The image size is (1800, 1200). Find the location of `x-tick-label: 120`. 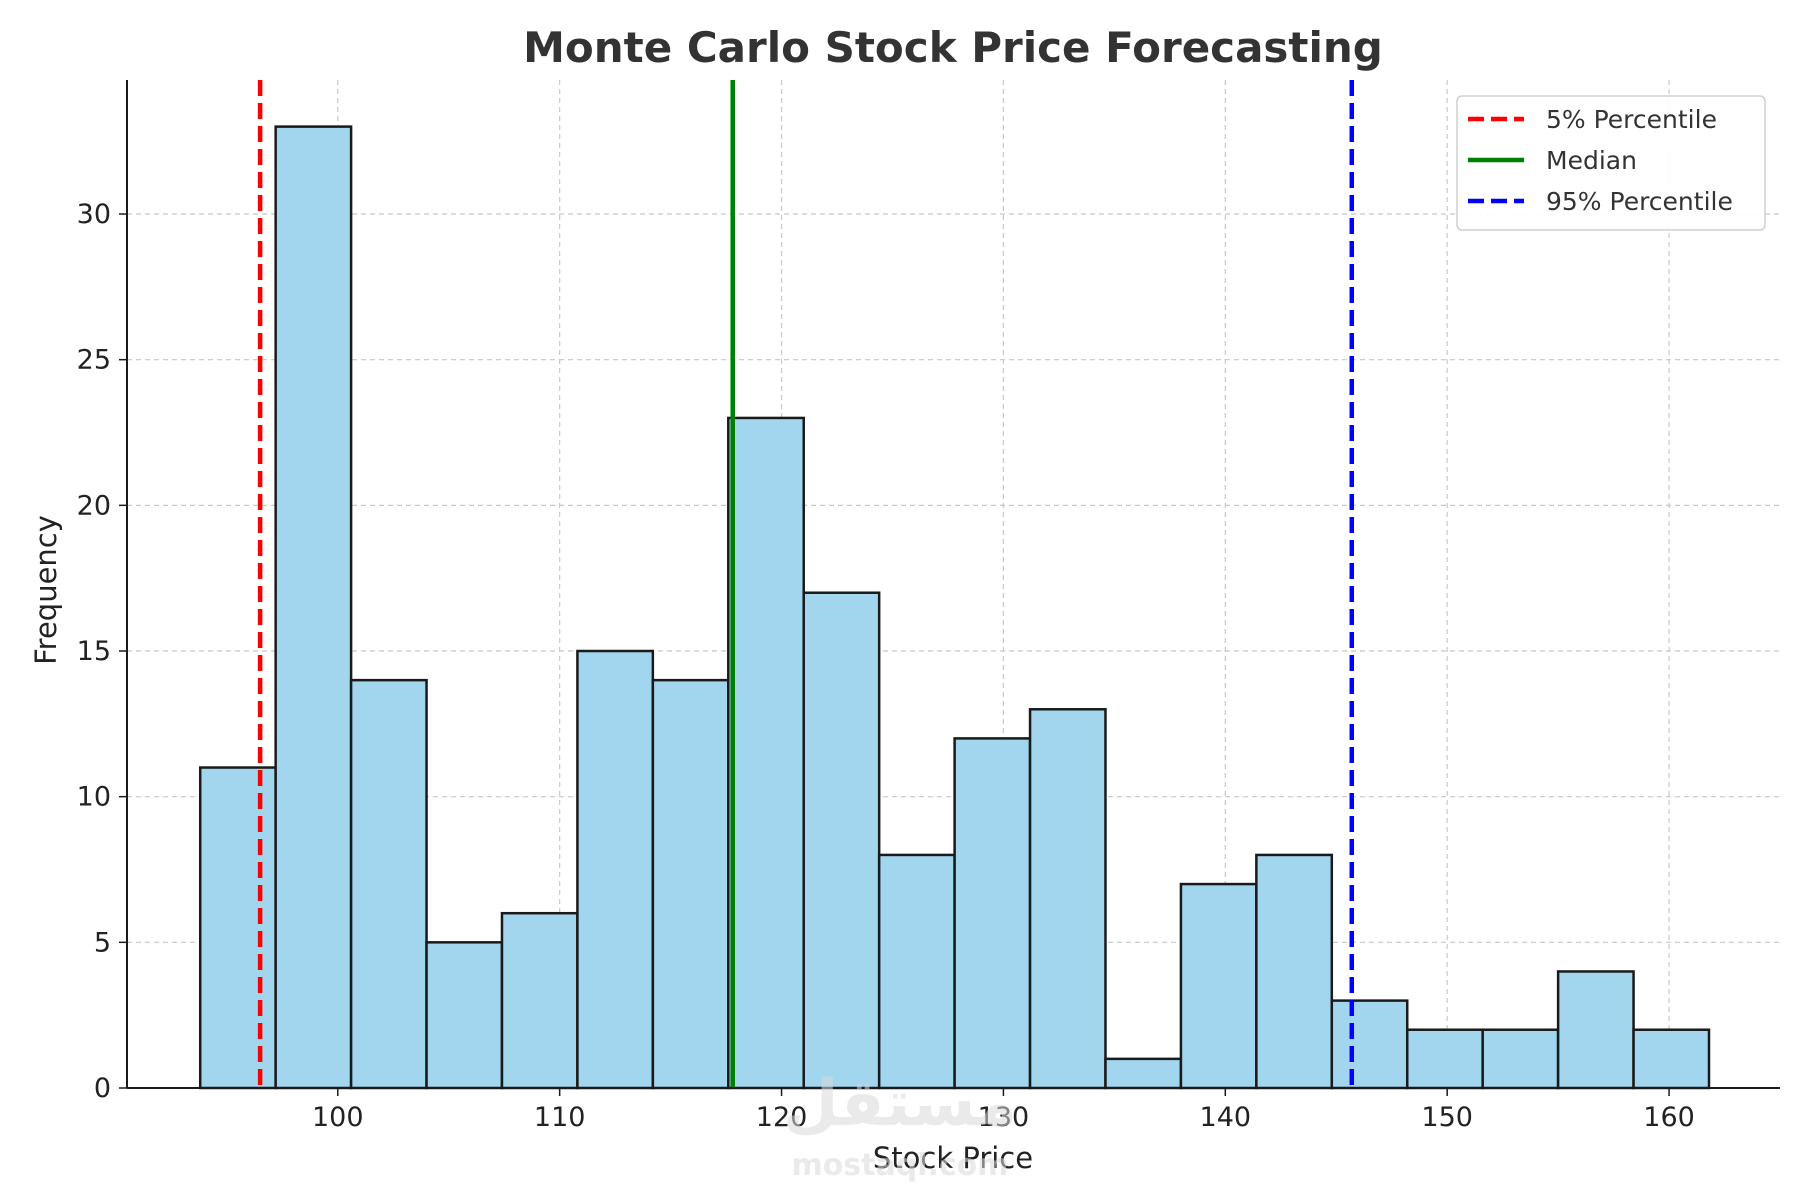

x-tick-label: 120 is located at coordinates (782, 1117).